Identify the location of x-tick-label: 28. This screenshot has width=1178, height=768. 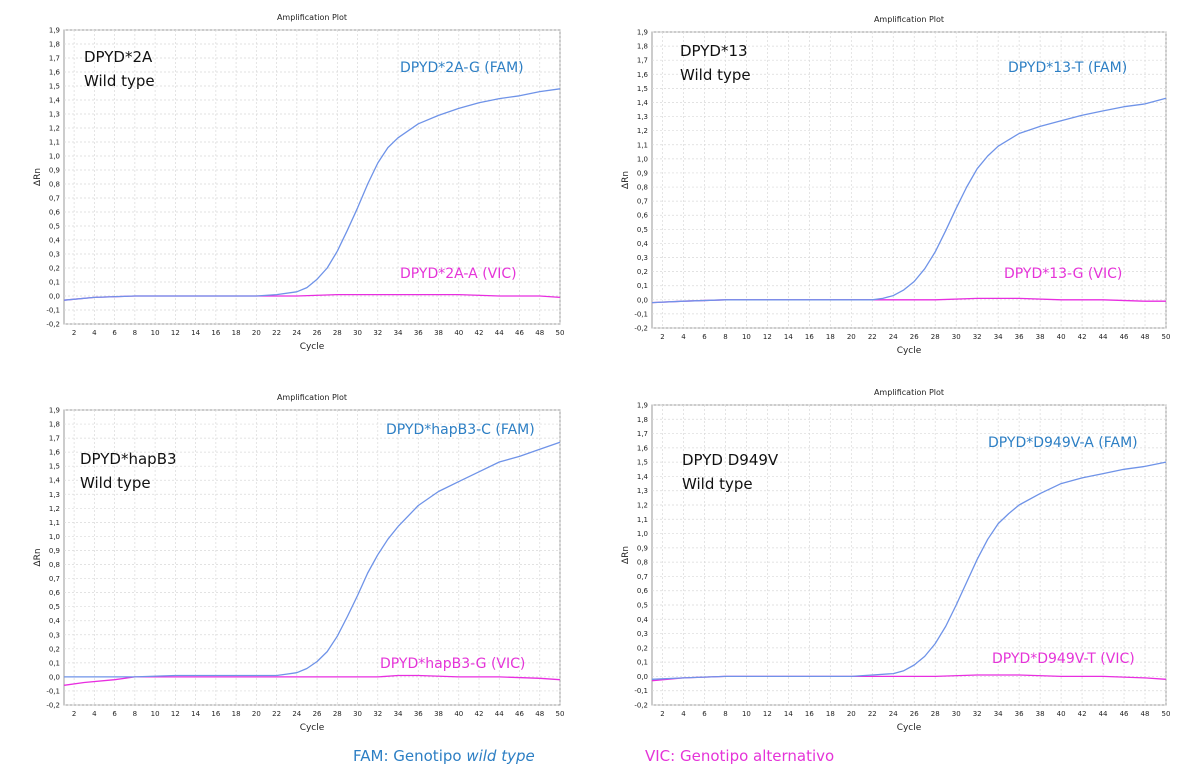
(337, 714).